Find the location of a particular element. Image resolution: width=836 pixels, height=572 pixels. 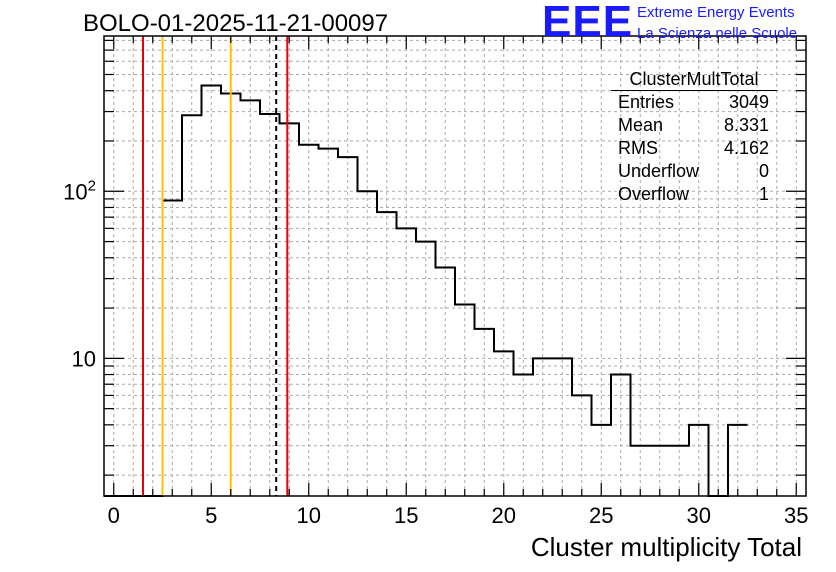

stats-value: 4.162 is located at coordinates (746, 148).